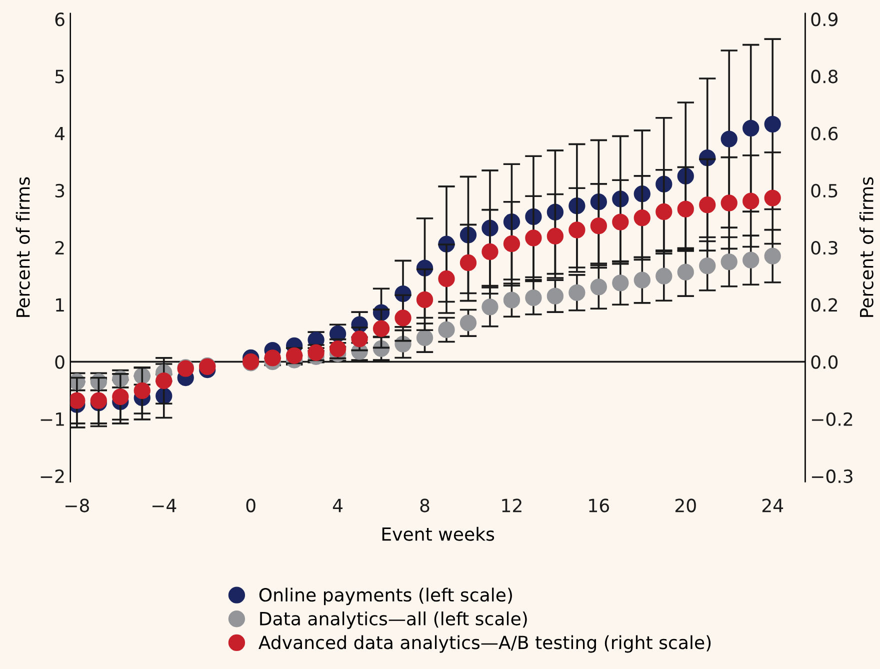 The width and height of the screenshot is (880, 669). I want to click on y-axis-title: Percent of firms, so click(23, 247).